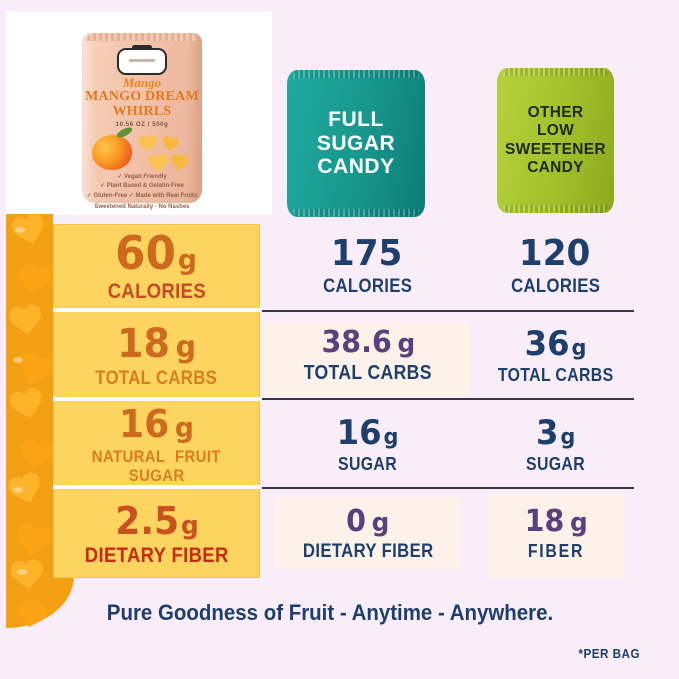 This screenshot has height=679, width=679. What do you see at coordinates (142, 206) in the screenshot?
I see `pouch-claim: Sweetened Naturally - No Nasties` at bounding box center [142, 206].